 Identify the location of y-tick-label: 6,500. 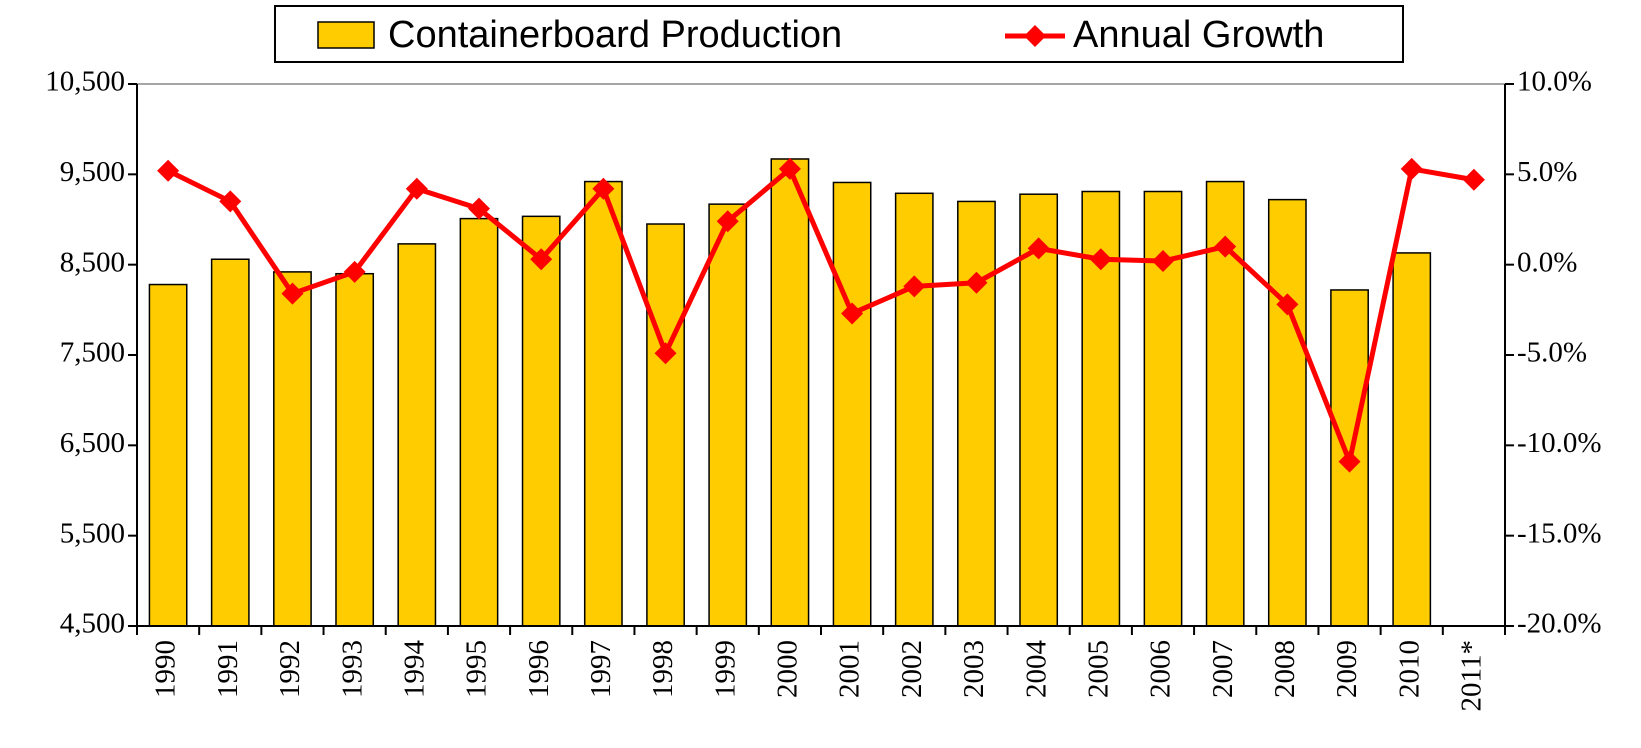
(92, 443).